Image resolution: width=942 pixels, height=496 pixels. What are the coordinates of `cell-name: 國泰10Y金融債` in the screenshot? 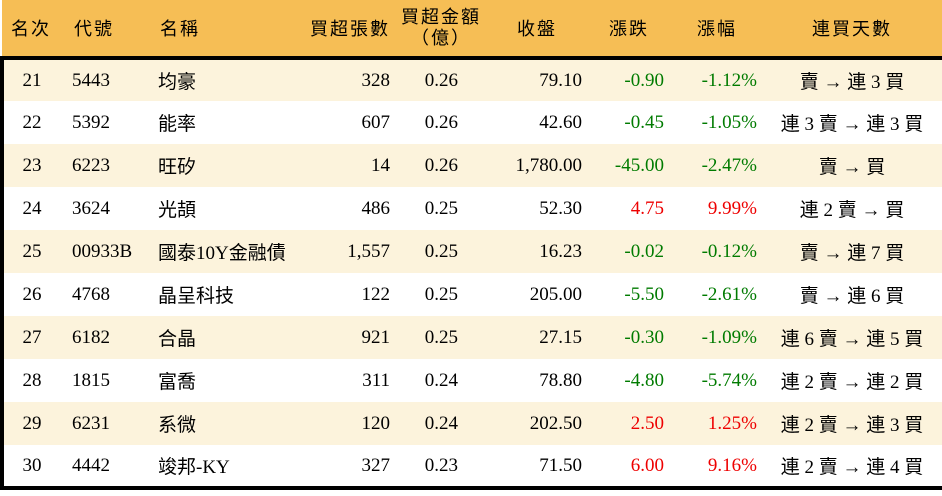 It's located at (222, 253).